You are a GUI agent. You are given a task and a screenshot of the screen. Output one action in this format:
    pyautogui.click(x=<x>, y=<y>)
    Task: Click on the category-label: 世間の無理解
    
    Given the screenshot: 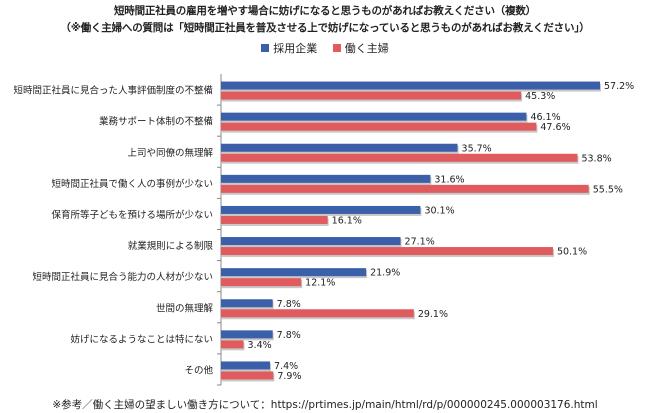 What is the action you would take?
    pyautogui.click(x=185, y=308)
    